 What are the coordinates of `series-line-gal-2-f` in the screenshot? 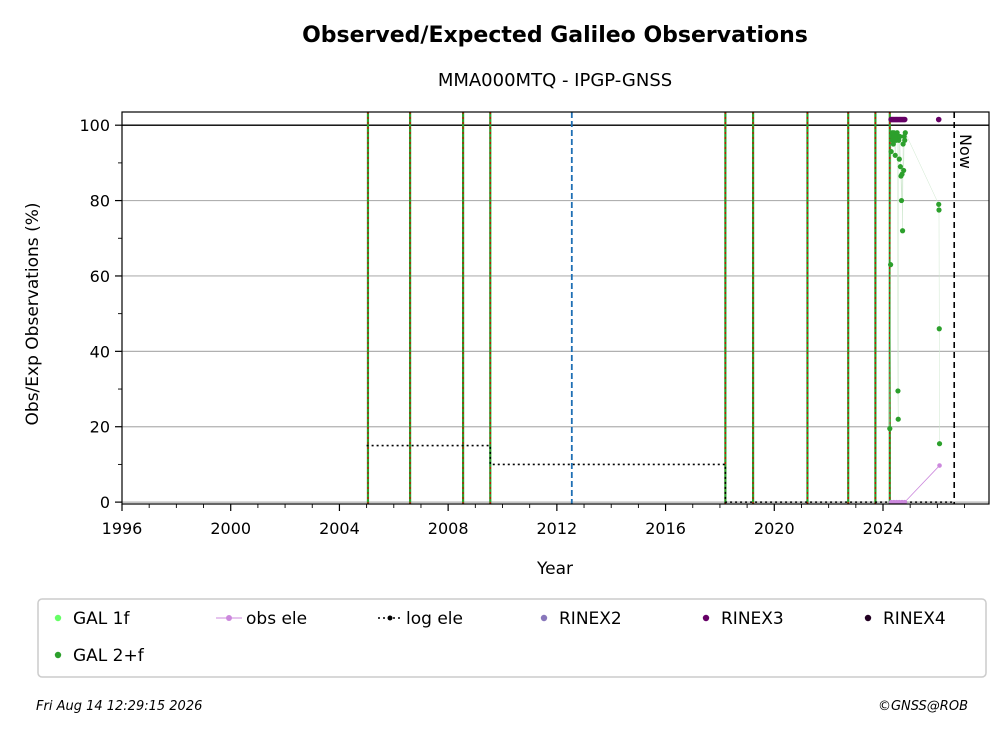 It's located at (914, 287).